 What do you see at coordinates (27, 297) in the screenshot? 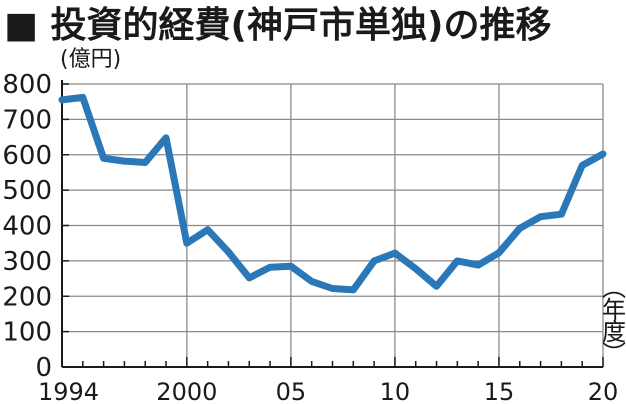
I see `y-tick-label: 200` at bounding box center [27, 297].